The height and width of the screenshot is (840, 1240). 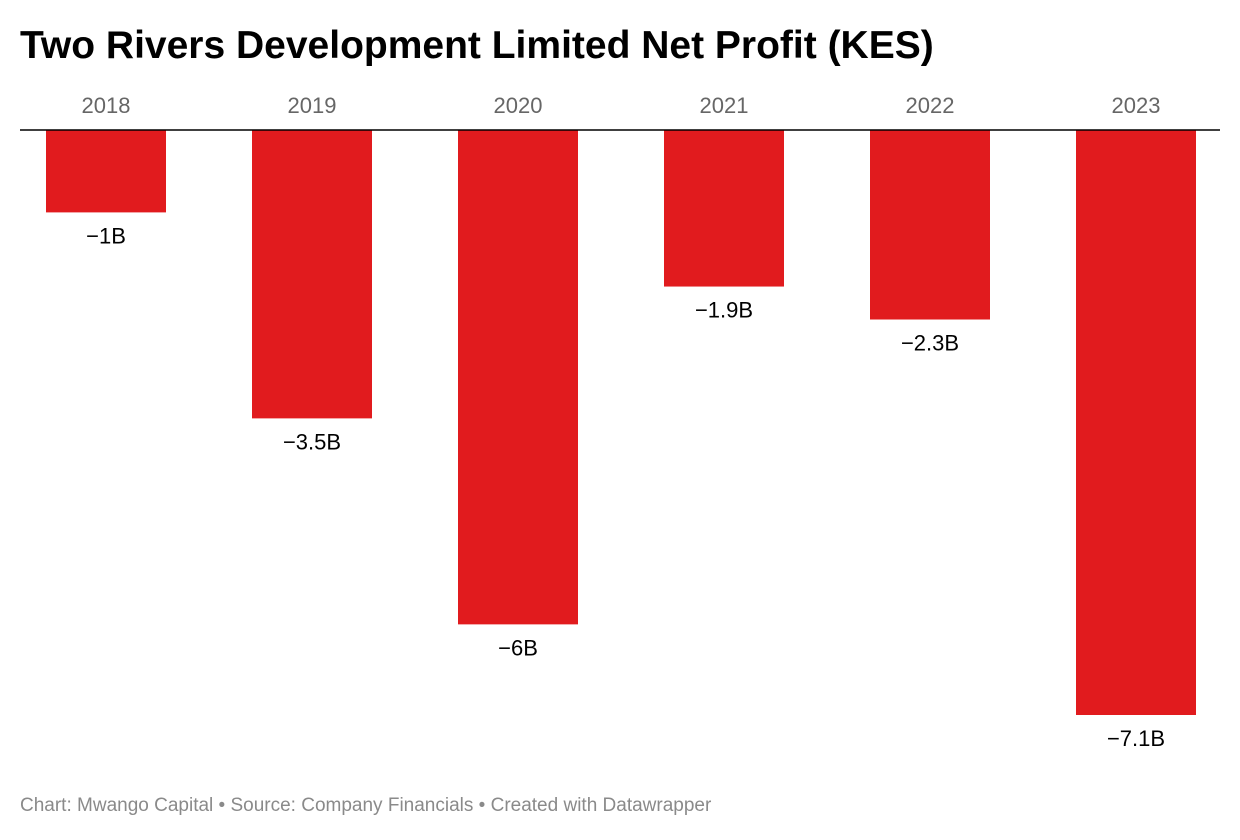 I want to click on value-label-2020: −6B, so click(x=518, y=647).